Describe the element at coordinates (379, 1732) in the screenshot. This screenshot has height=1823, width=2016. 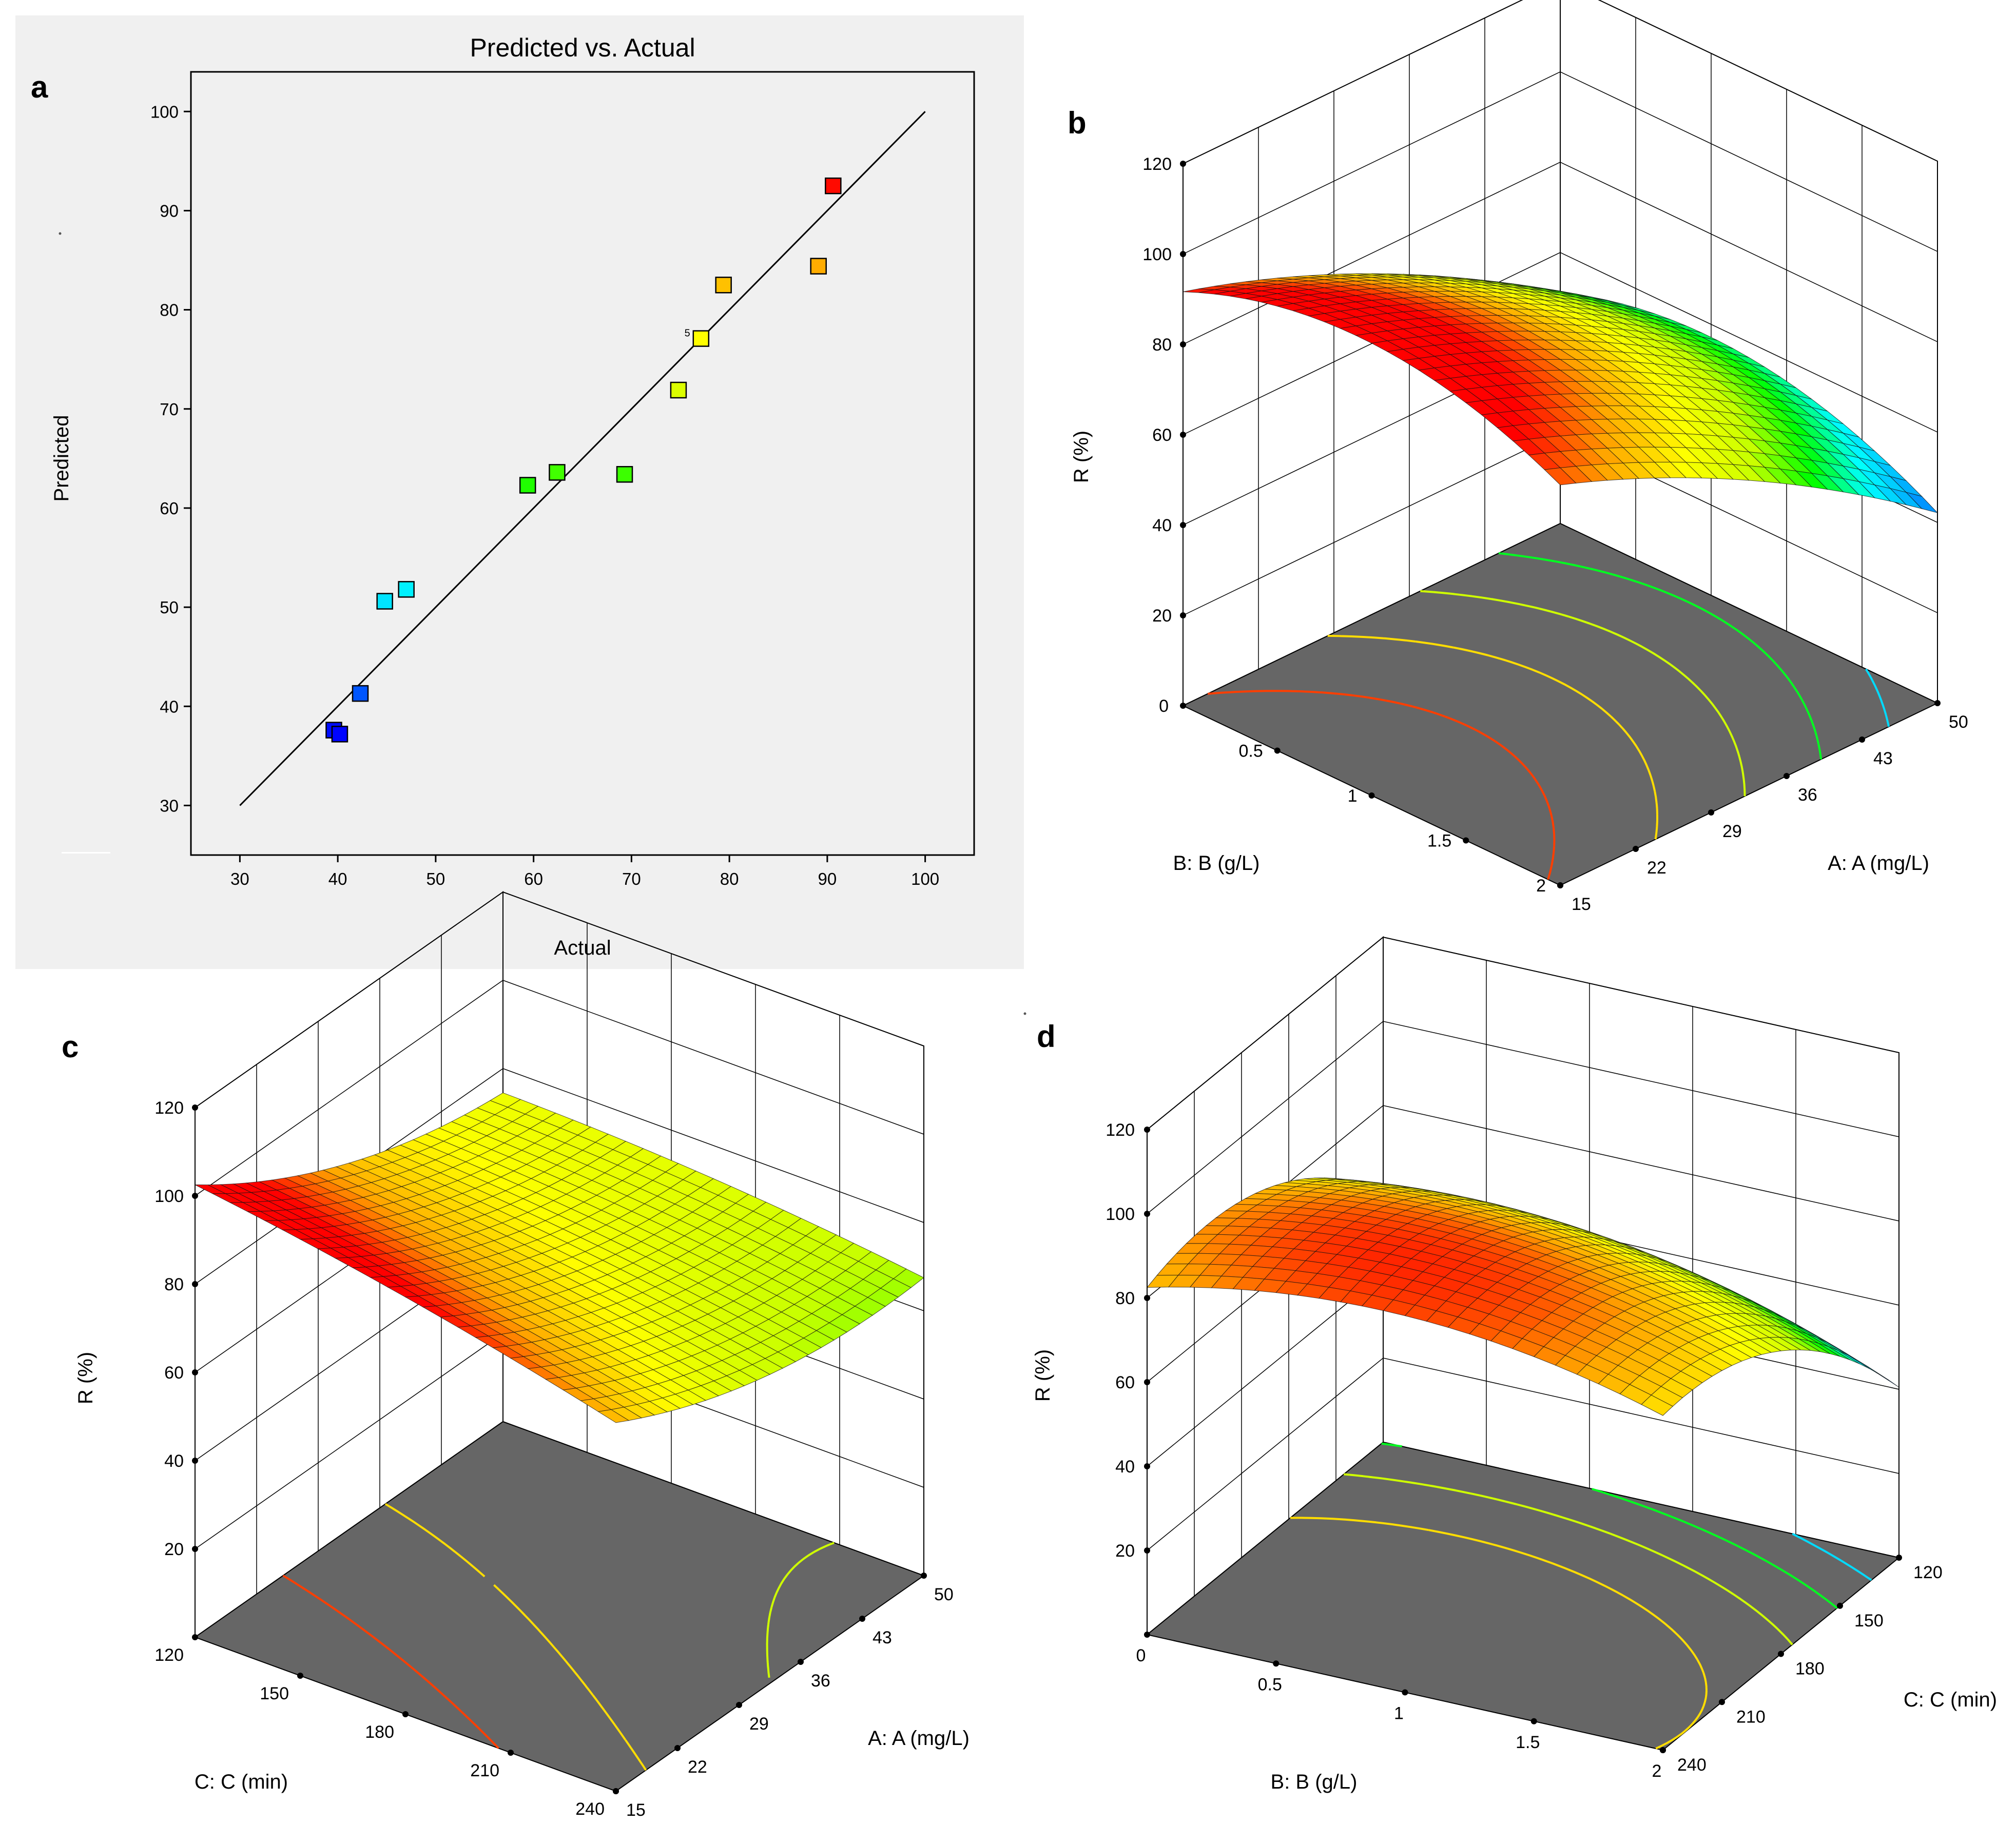
I see `y-axis-tick-label: 180` at that location.